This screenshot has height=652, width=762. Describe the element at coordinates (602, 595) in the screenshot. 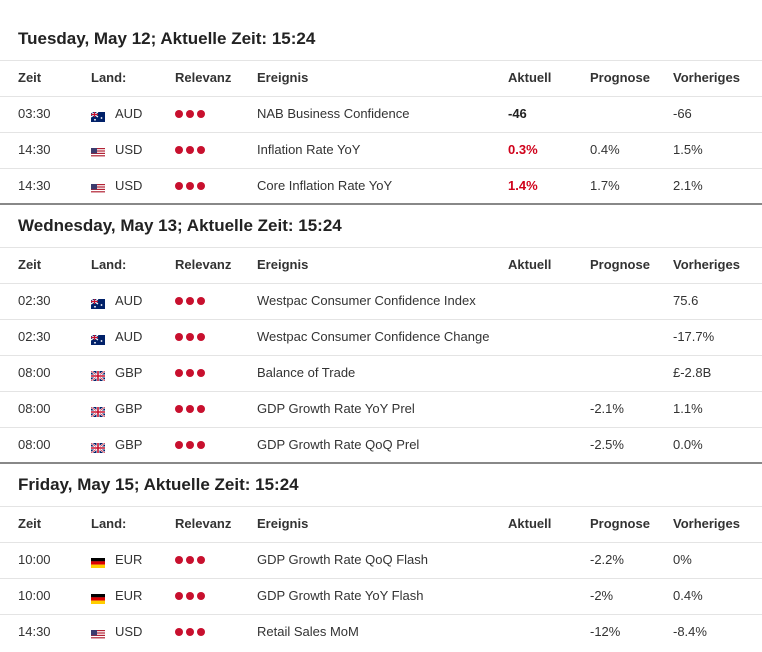

I see `forecast-value: -2%` at that location.